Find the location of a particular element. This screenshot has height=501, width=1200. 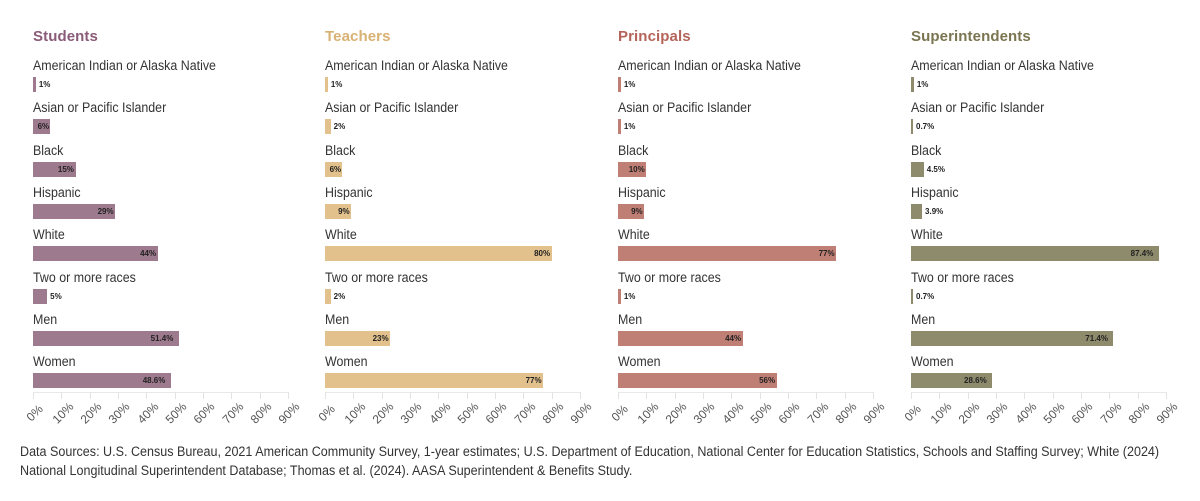

data-label: 23% is located at coordinates (380, 338).